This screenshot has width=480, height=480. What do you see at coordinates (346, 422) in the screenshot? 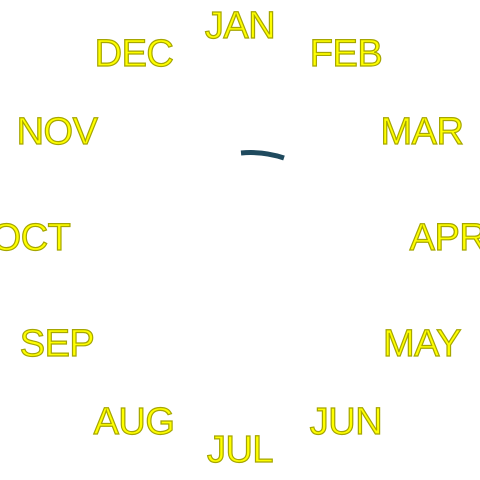
I see `month-label-jun: JUN` at bounding box center [346, 422].